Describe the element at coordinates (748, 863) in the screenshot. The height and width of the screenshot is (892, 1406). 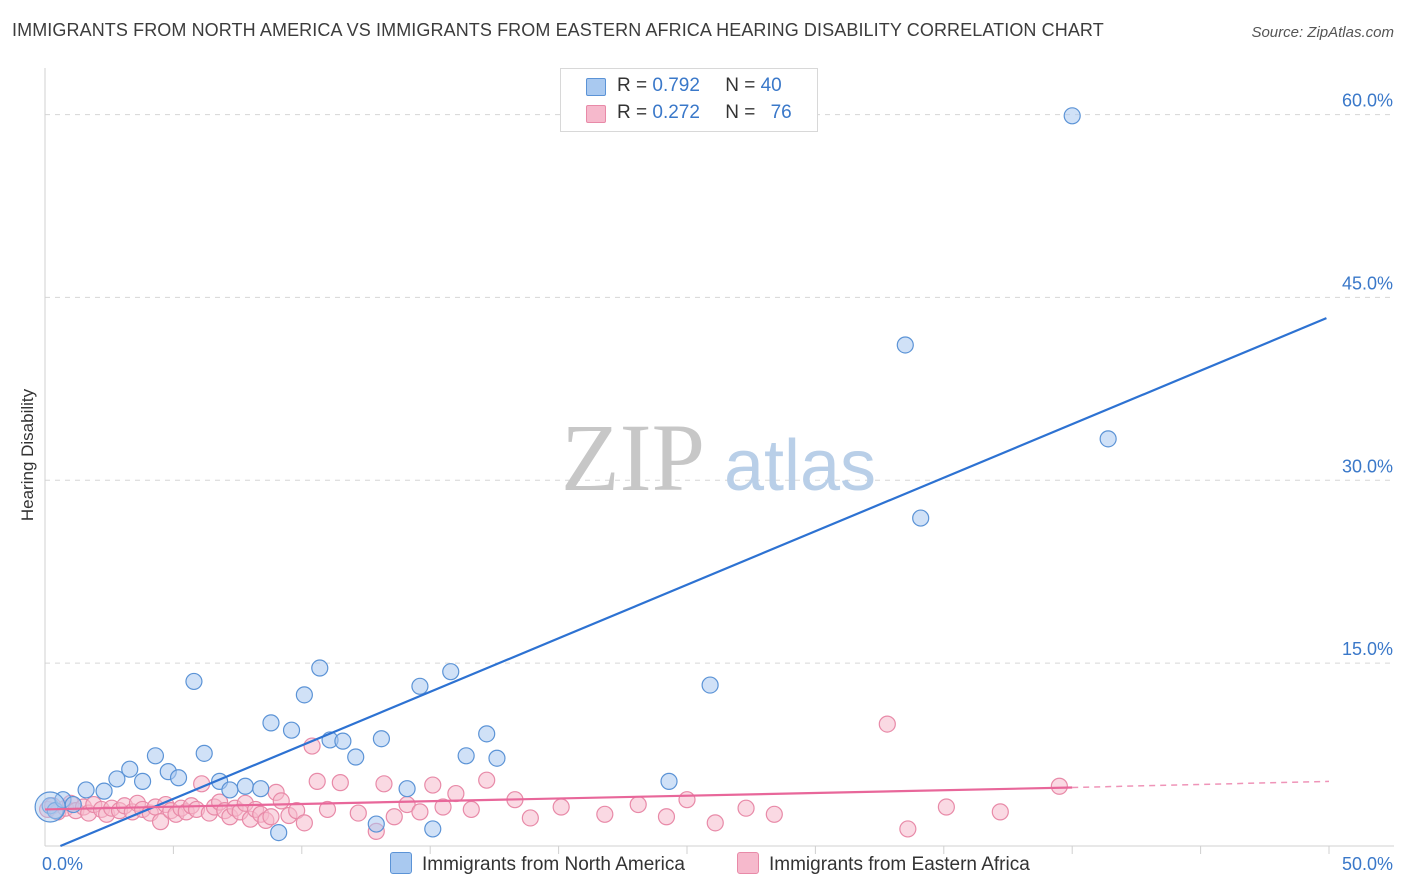
I see `bottom-legend-swatch-pink` at that location.